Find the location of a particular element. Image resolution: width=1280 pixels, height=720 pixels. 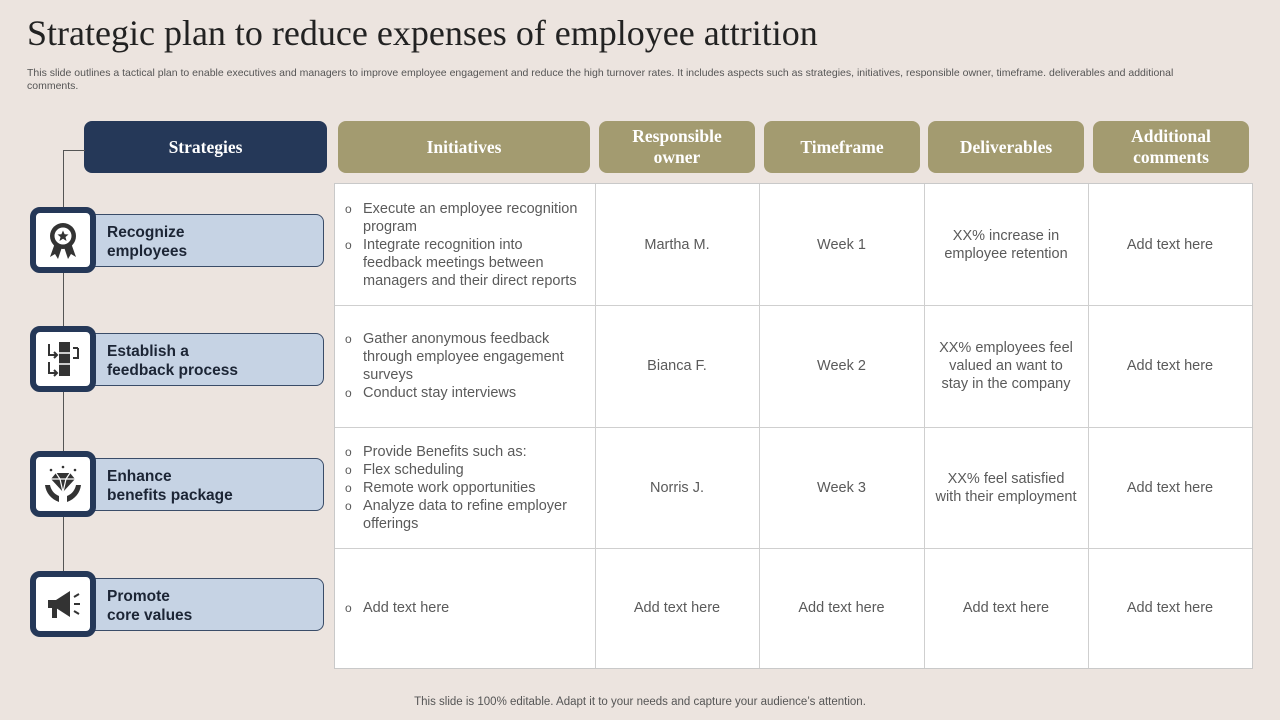

strategy-label-line1: Establish a is located at coordinates (148, 351).